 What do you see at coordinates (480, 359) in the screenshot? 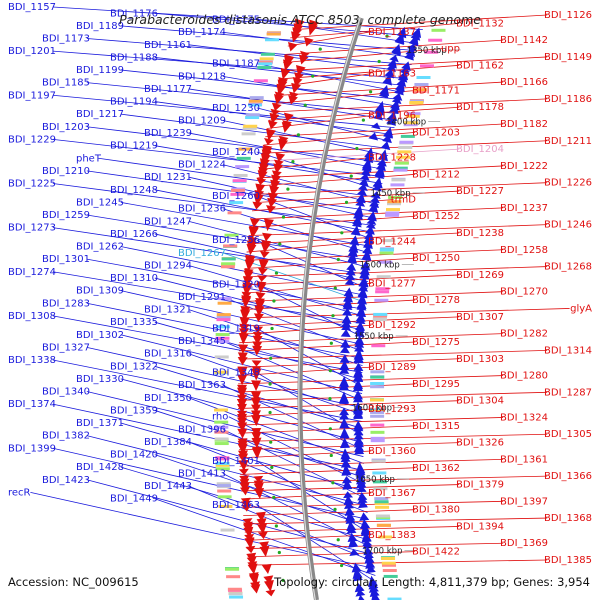
I see `gene-label-bdi-1303: BDI_1303` at bounding box center [480, 359].